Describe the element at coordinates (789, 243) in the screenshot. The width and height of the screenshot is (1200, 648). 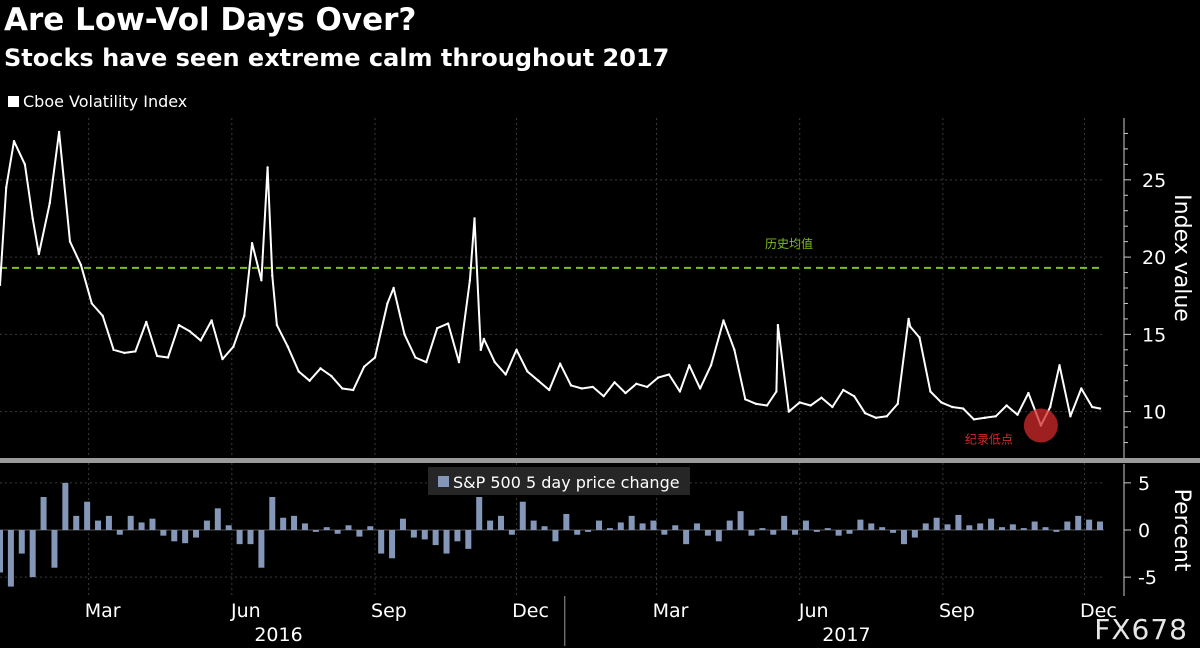
I see `historical-mean-label: 历史均值` at that location.